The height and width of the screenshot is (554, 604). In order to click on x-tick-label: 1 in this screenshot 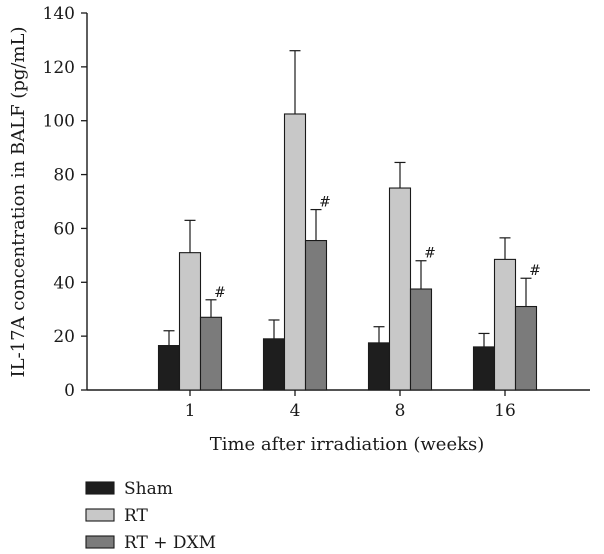, I will do `click(190, 411)`.